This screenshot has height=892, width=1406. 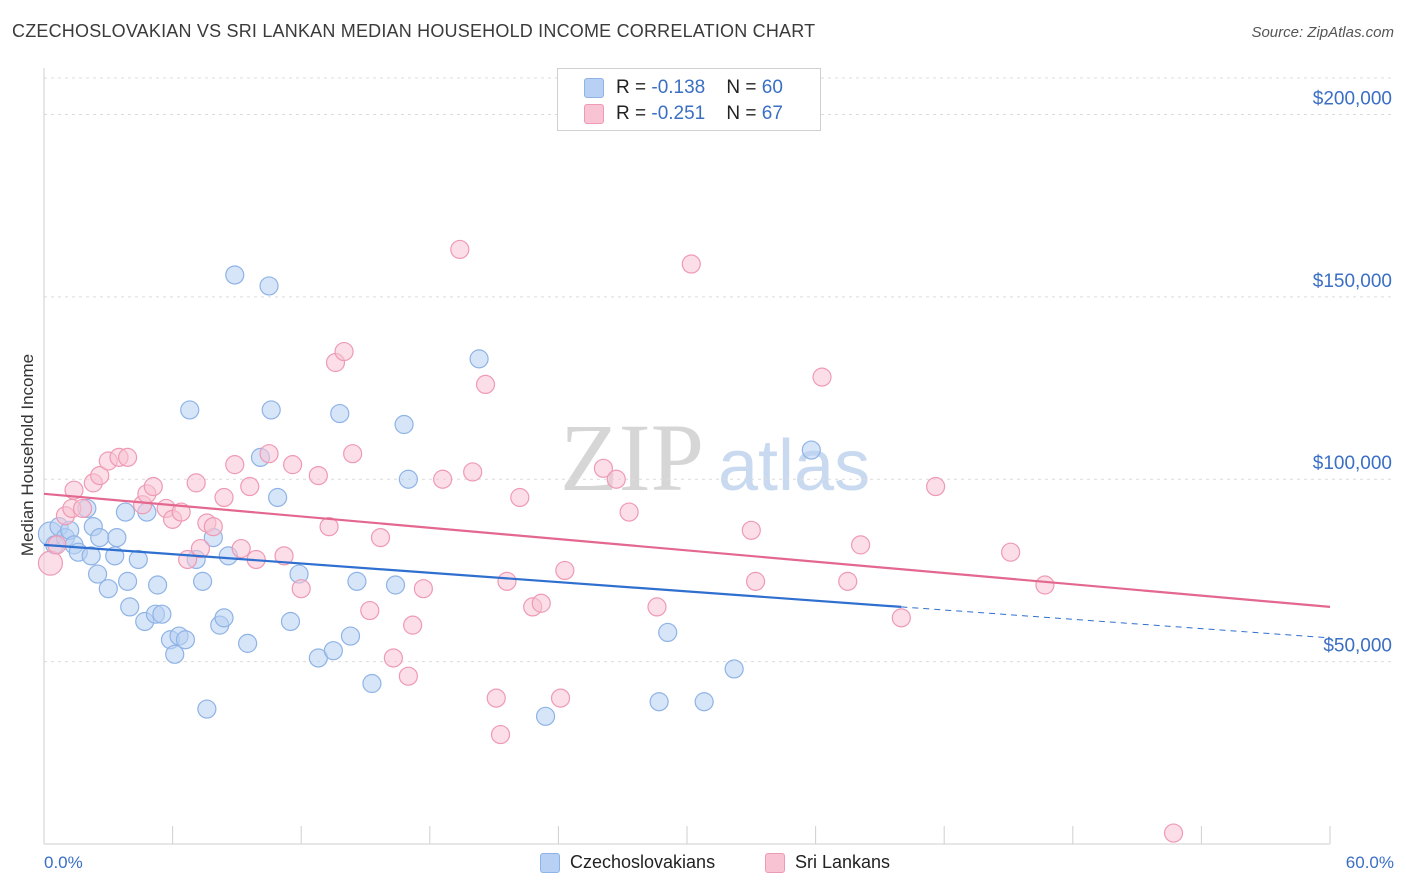 What do you see at coordinates (689, 99) in the screenshot?
I see `correlation-legend: R = -0.138 N = 60 R = -0.251 N = 67` at bounding box center [689, 99].